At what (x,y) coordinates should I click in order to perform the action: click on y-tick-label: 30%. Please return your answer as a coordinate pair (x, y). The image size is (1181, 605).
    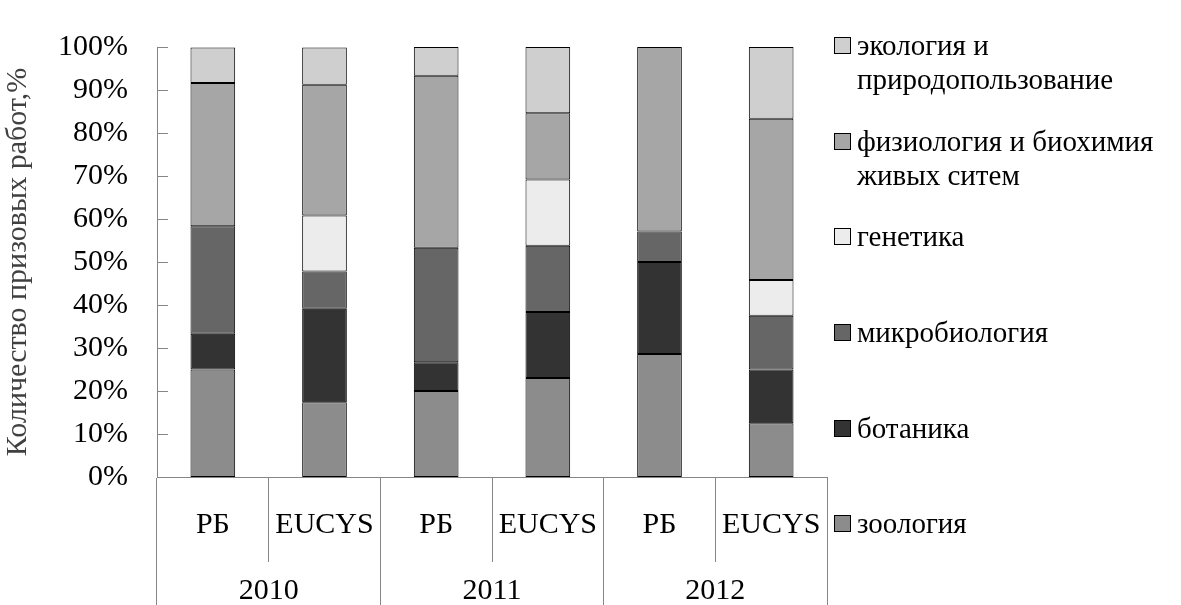
    Looking at the image, I should click on (100, 345).